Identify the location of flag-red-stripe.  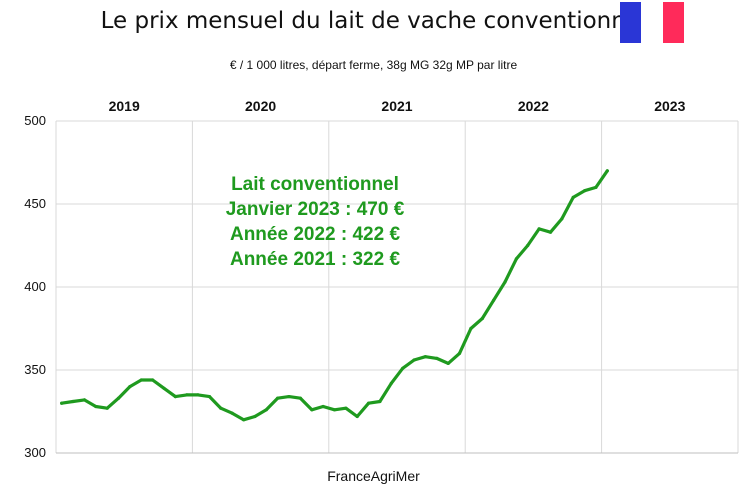
(673, 22).